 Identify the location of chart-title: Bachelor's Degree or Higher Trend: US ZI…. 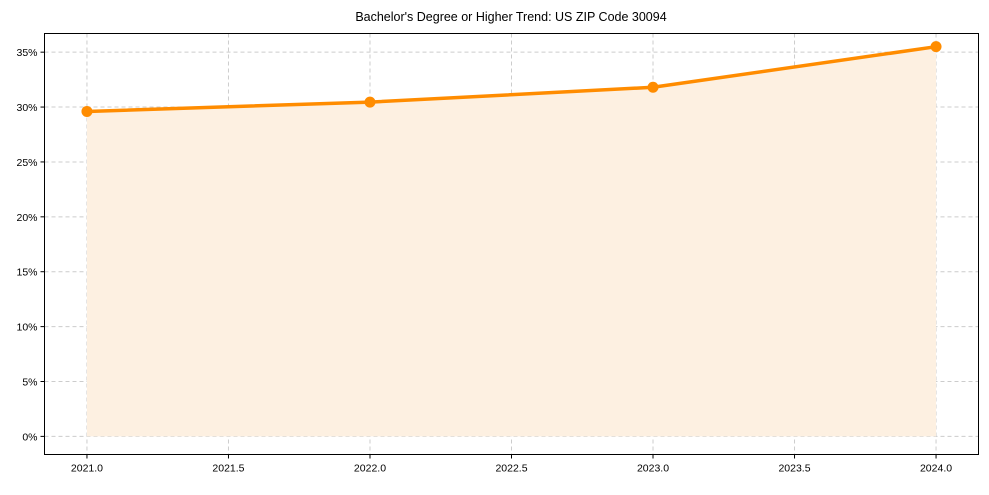
(510, 17).